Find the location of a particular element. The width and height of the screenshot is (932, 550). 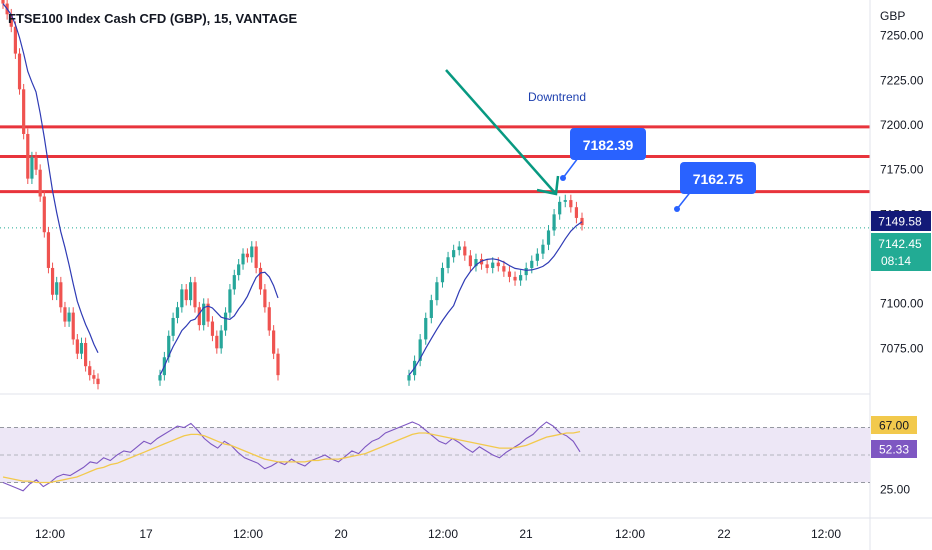

rsi-pane is located at coordinates (435, 456).